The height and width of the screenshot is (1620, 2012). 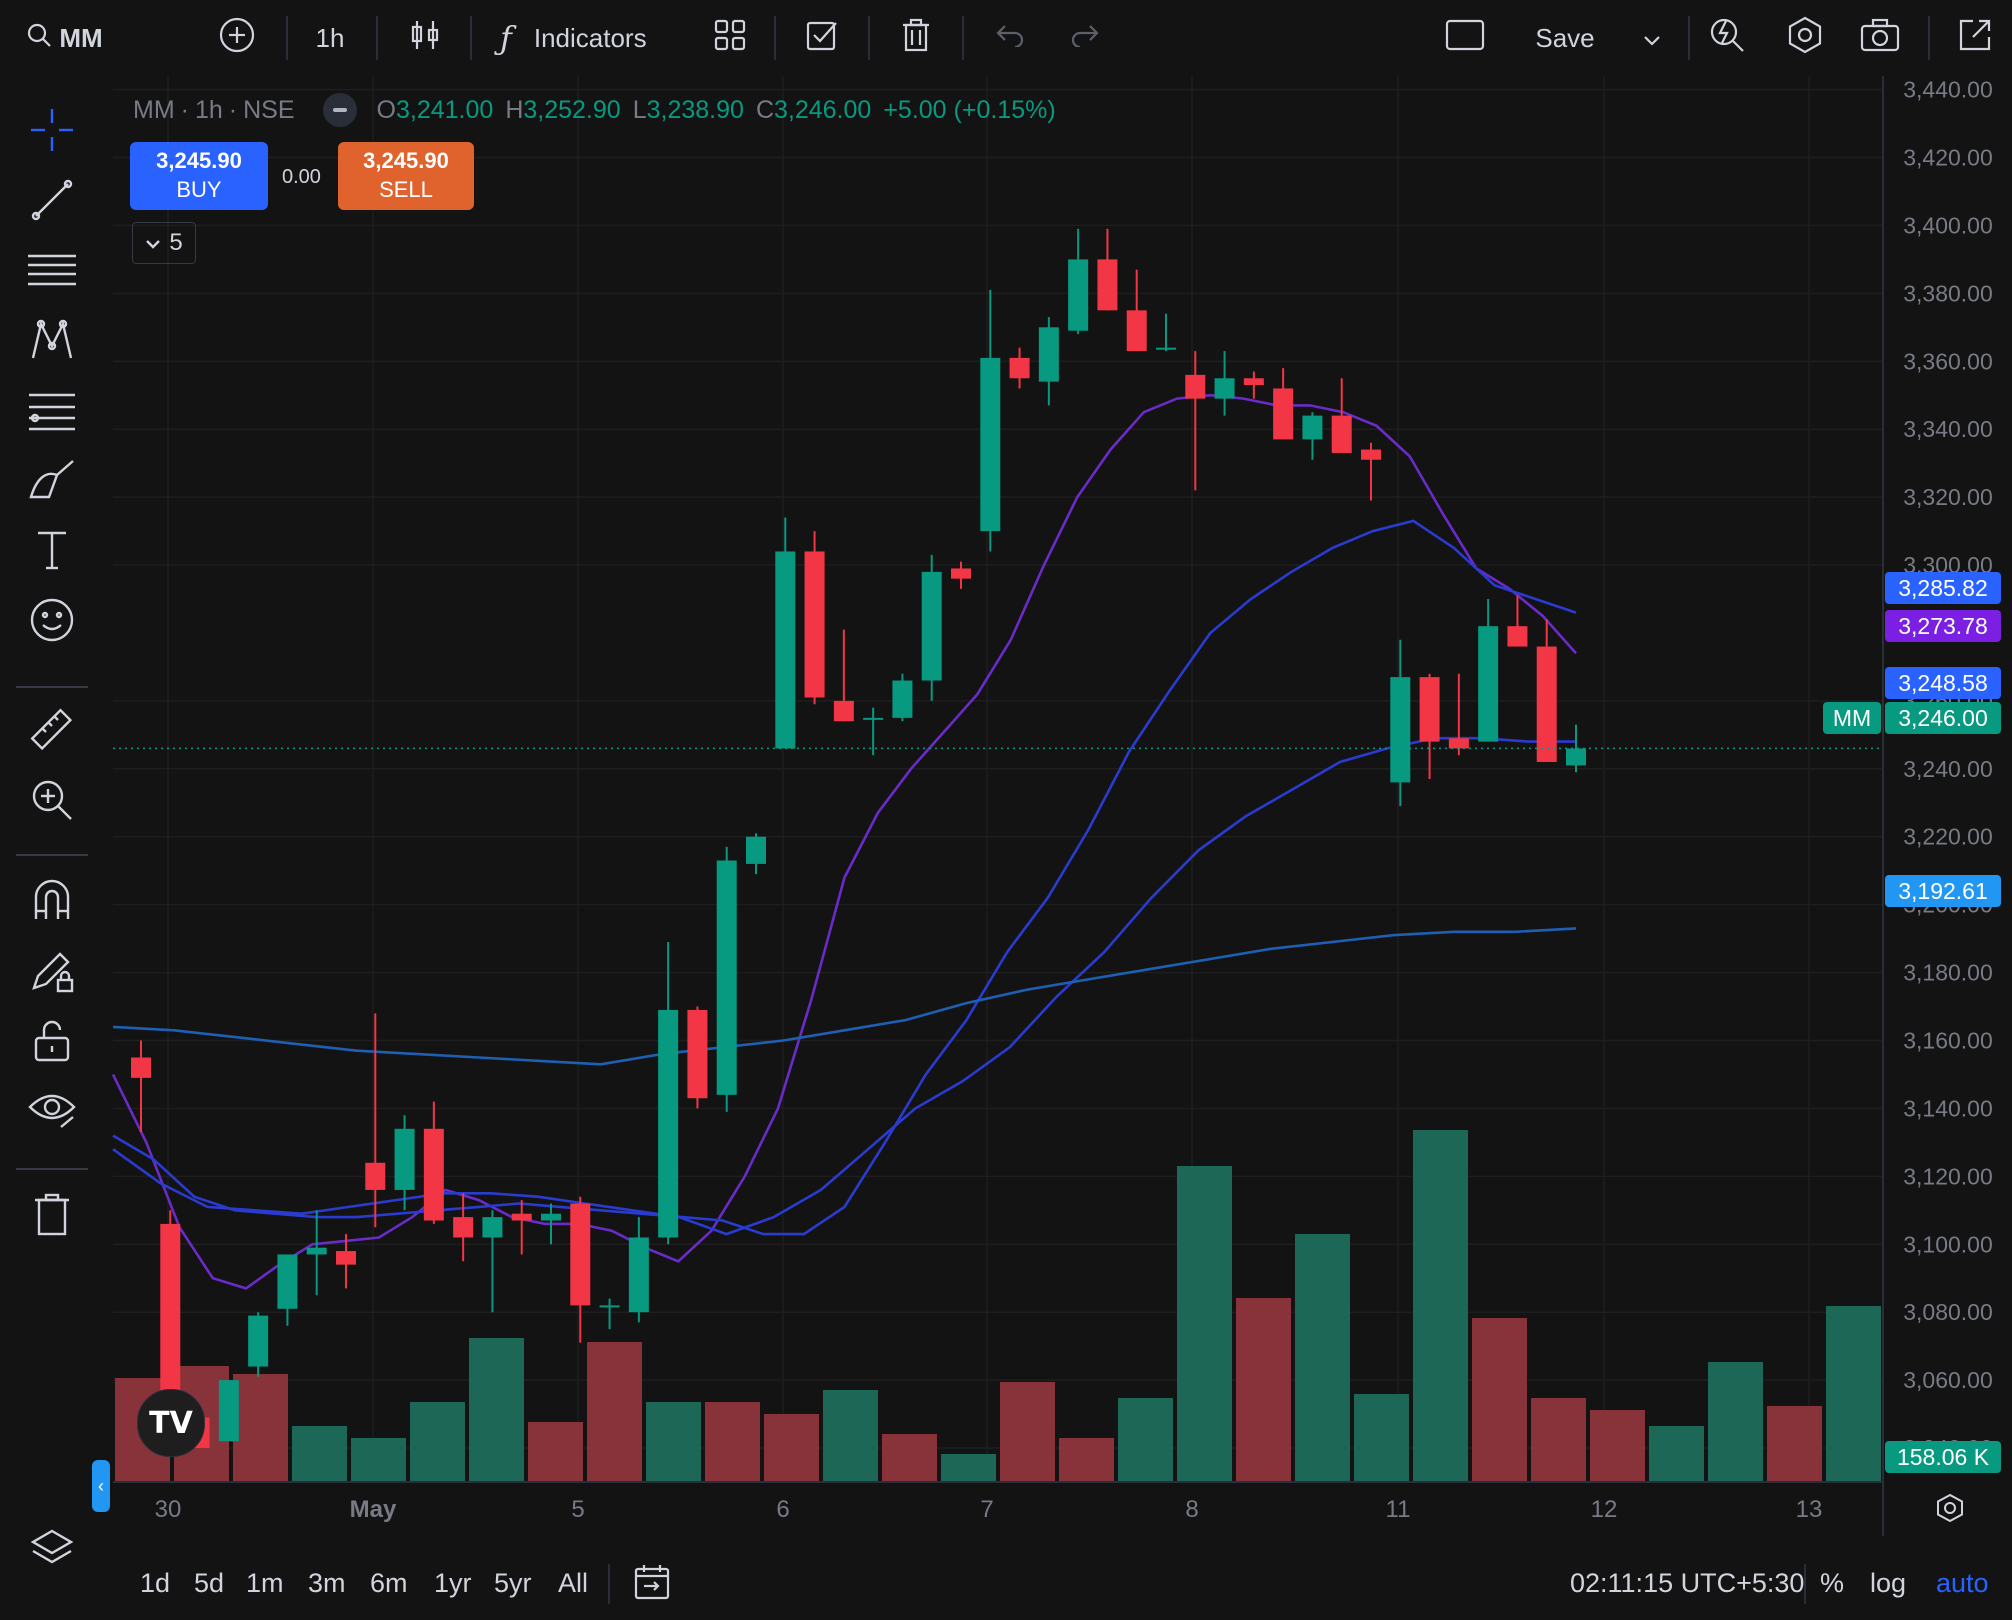 I want to click on drawing-toolbar, so click(x=52, y=848).